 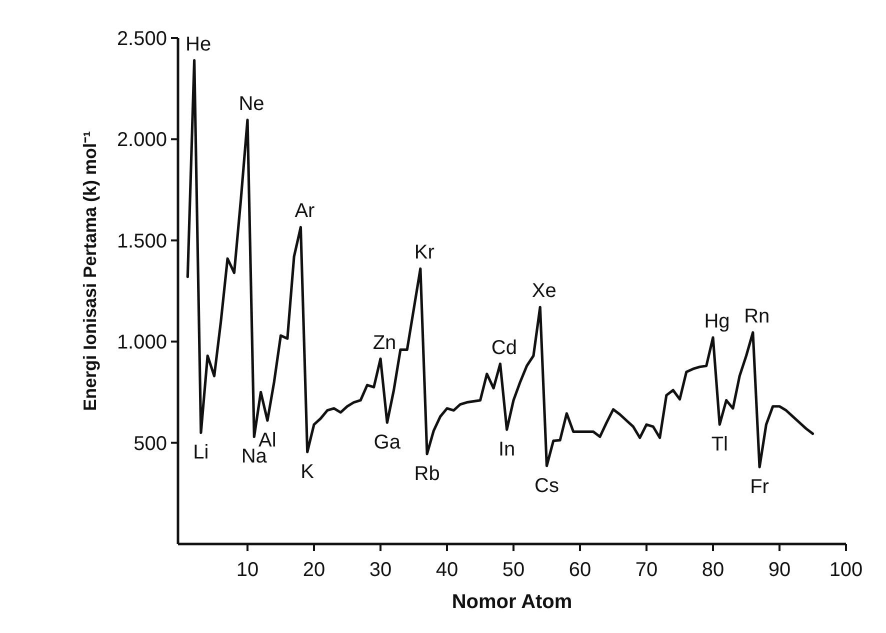 I want to click on annotation: Xe, so click(x=544, y=291).